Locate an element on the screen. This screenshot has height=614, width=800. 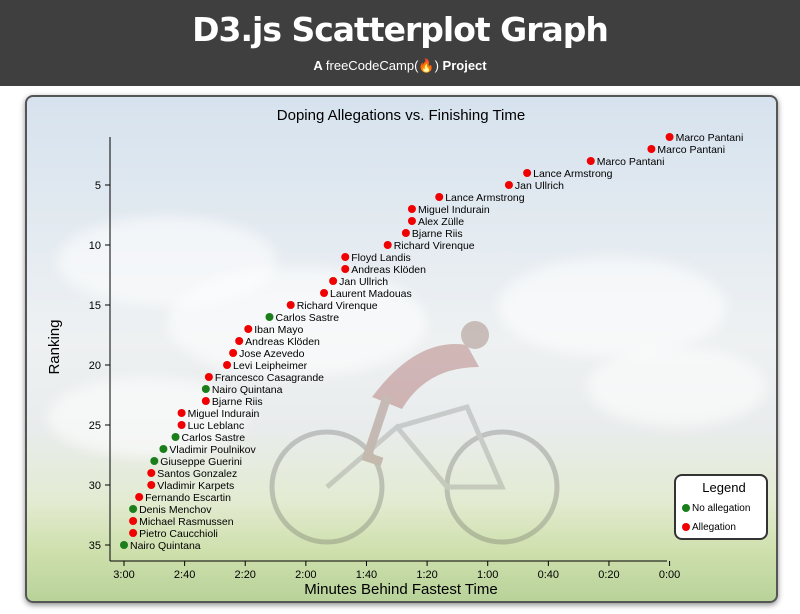
legend-box is located at coordinates (721, 507).